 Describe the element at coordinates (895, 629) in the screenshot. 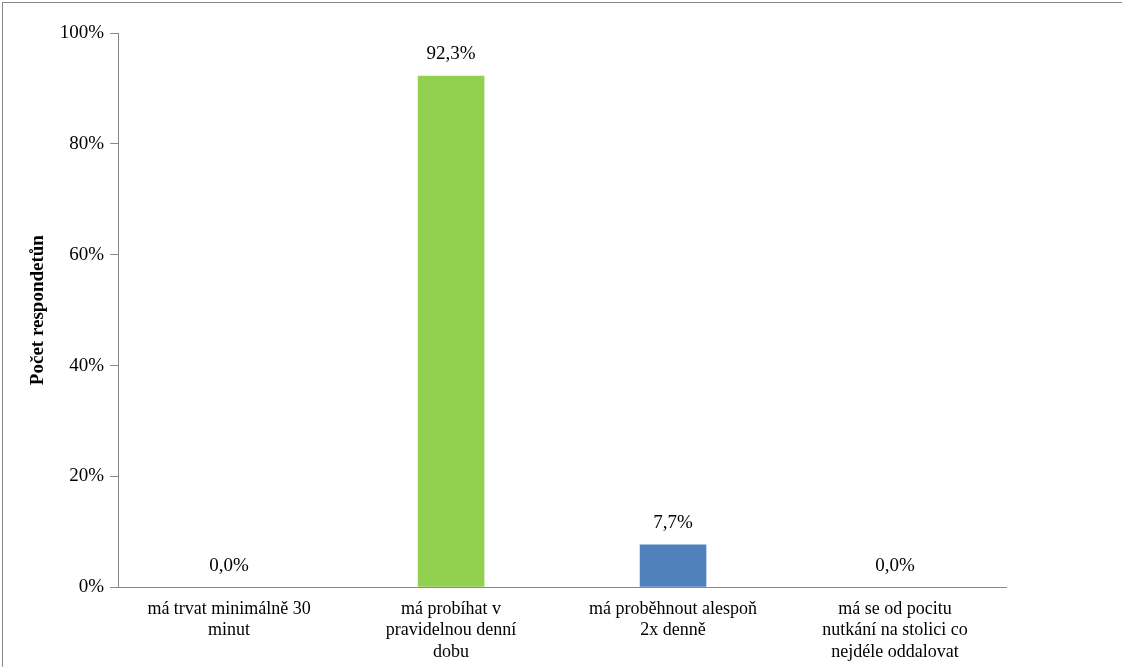

I see `x-tick-label: má se od pocitu nutkání na stolici co nejdéle oddalovat` at that location.